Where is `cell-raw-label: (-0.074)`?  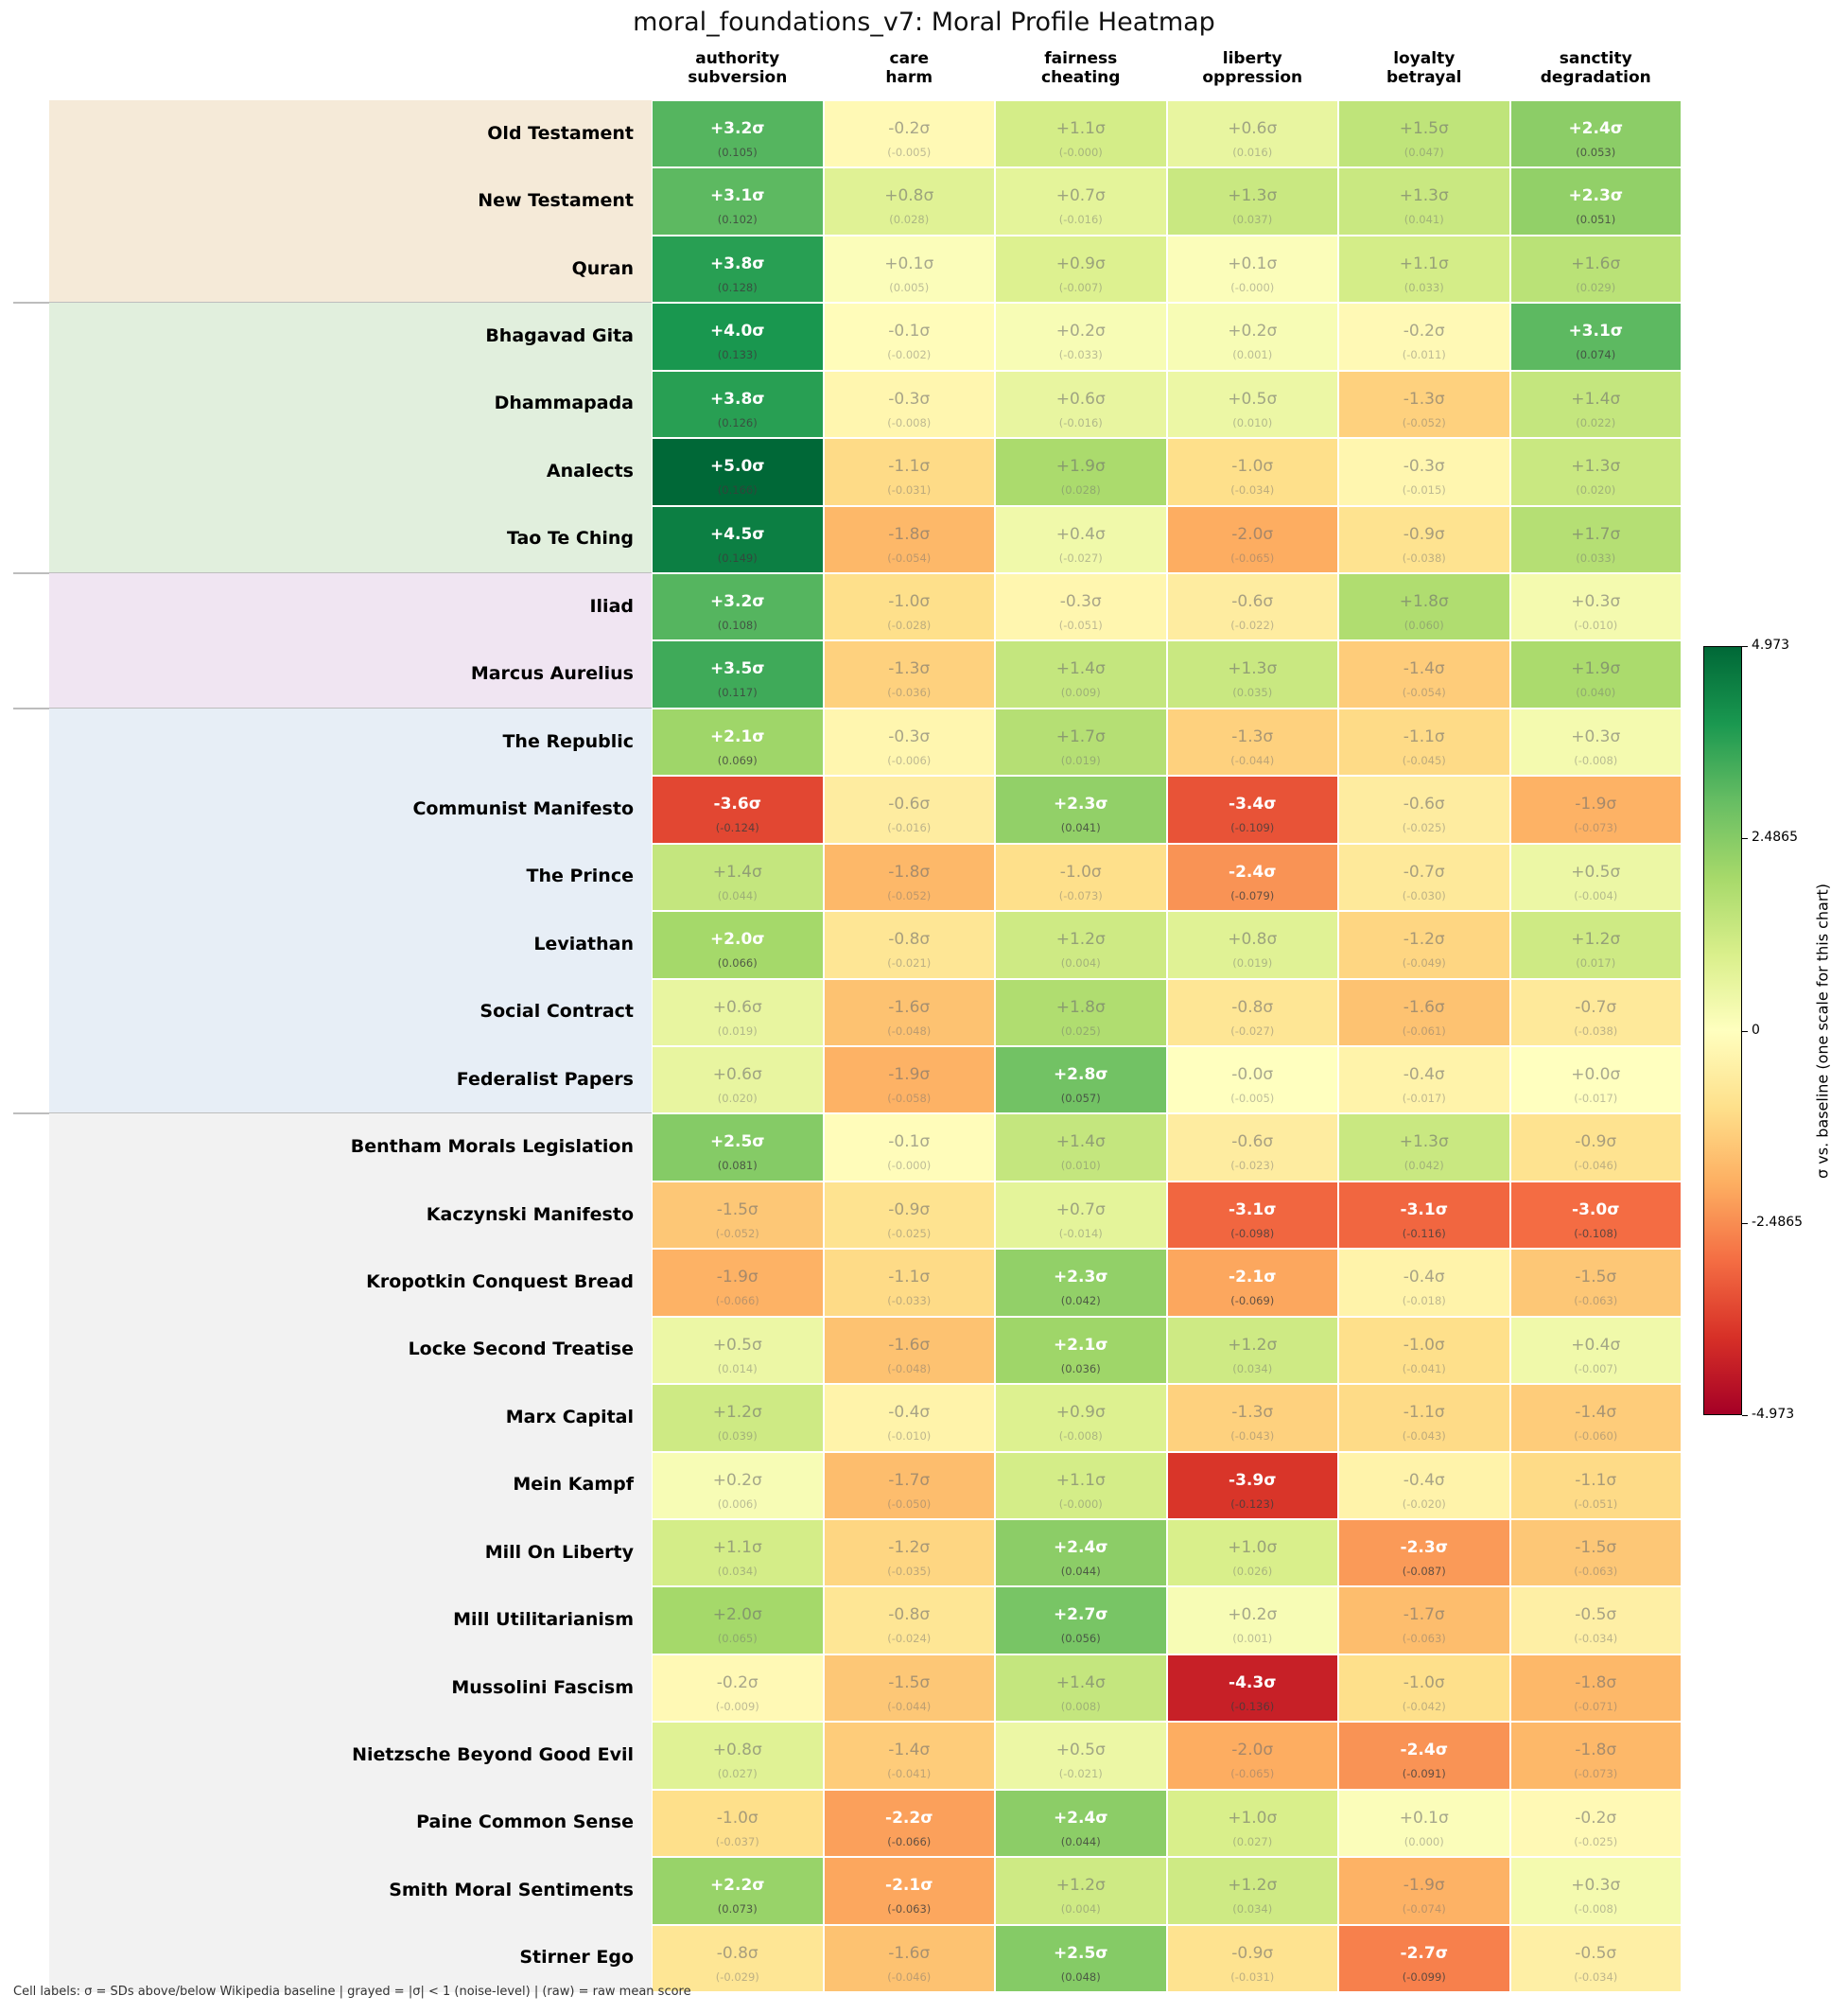
cell-raw-label: (-0.074) is located at coordinates (1424, 1909).